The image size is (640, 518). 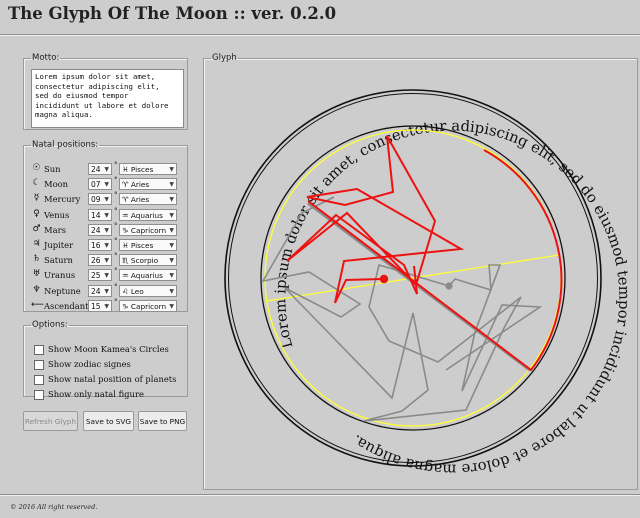 What do you see at coordinates (449, 286) in the screenshot?
I see `gray-endpoint-dot` at bounding box center [449, 286].